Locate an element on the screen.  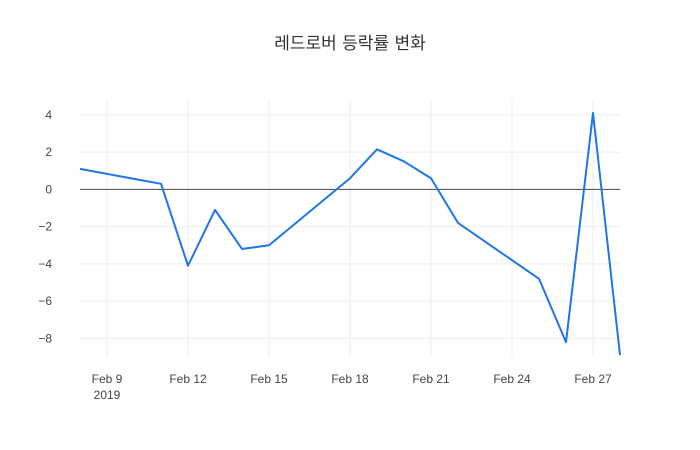
y-tick-label: −4 is located at coordinates (45, 264).